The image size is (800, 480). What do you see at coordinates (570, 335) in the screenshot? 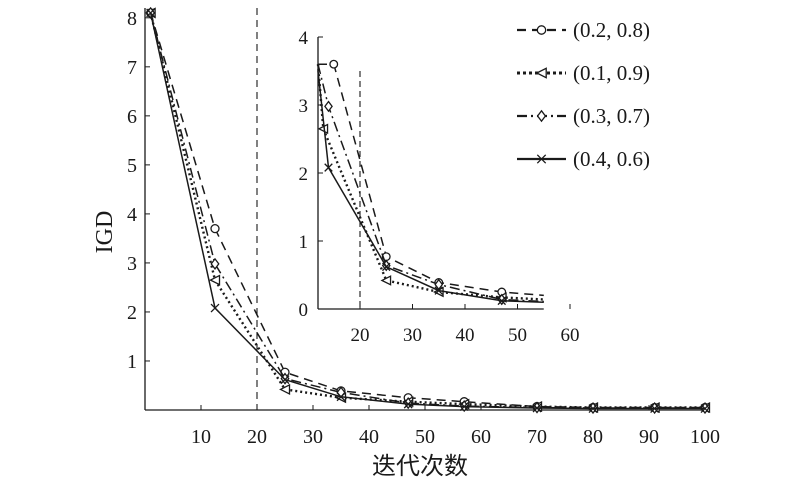
I see `inset-x-tick-label: 60` at bounding box center [570, 335].